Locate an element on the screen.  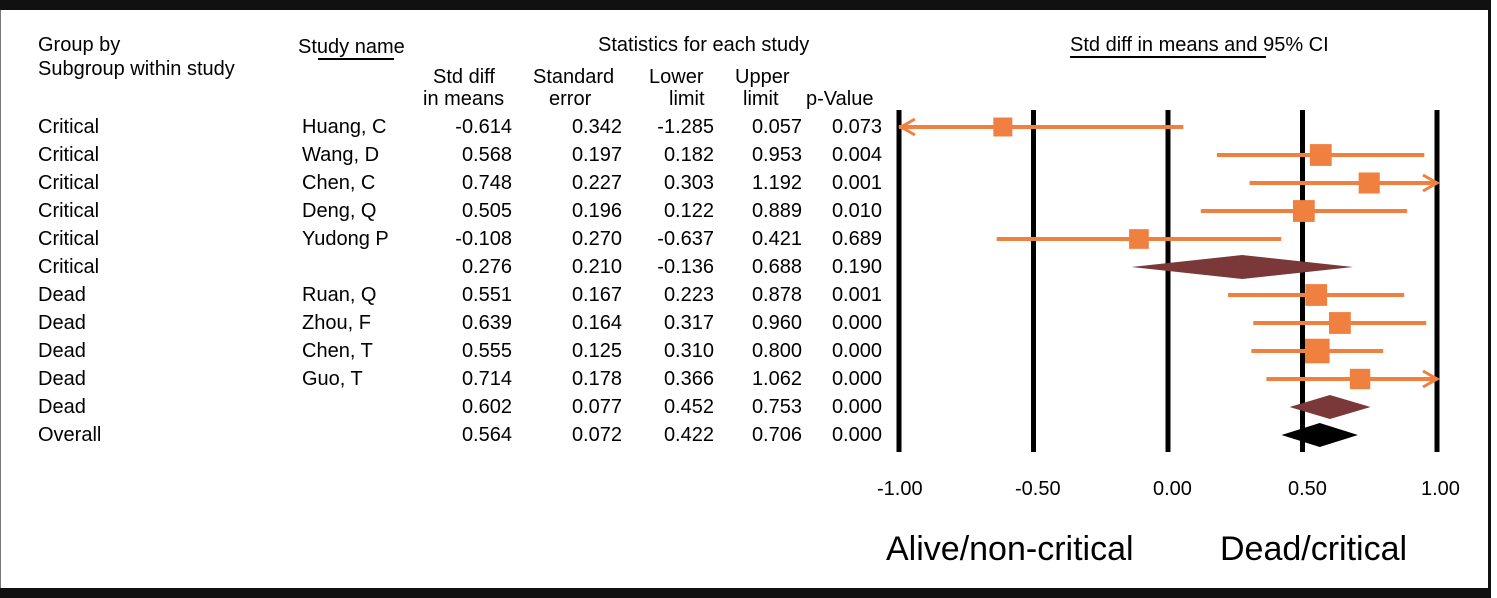
row-study: Huang, C is located at coordinates (344, 127).